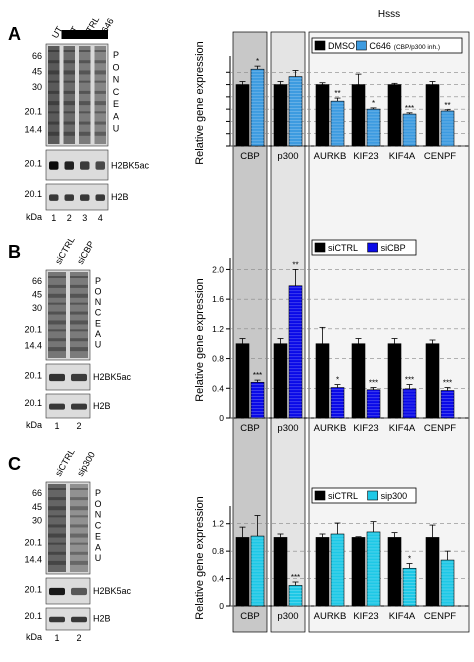  I want to click on legend-label-suffix: (CBP/p300 inh.), so click(417, 47).